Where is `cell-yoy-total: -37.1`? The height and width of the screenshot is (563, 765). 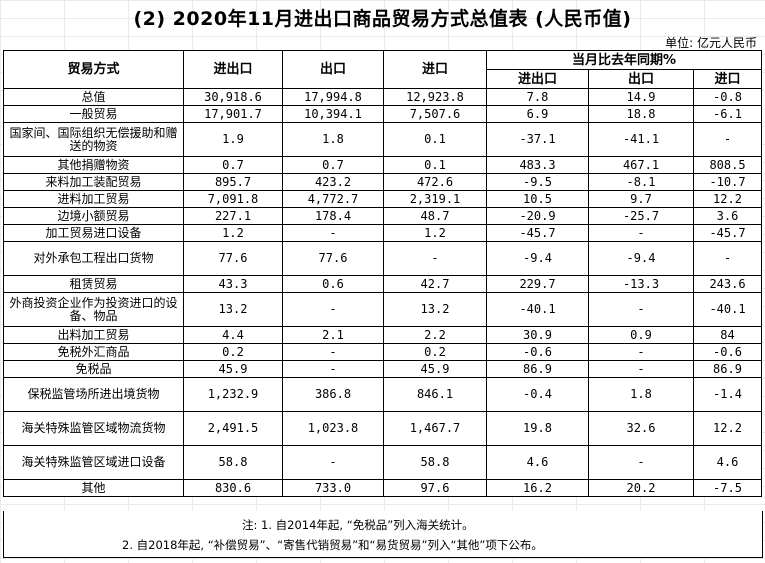
cell-yoy-total: -37.1 is located at coordinates (537, 139).